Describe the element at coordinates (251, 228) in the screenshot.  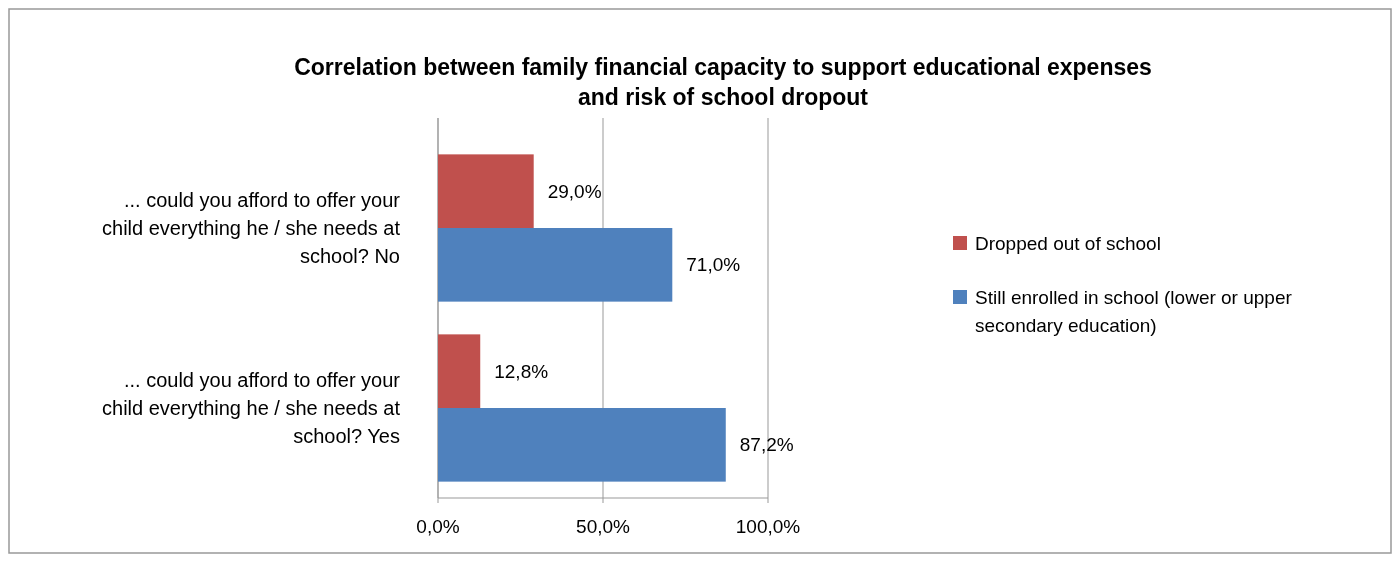
I see `y-tick-label: ... could you afford to offer your child everything he / she needs at school? No` at that location.